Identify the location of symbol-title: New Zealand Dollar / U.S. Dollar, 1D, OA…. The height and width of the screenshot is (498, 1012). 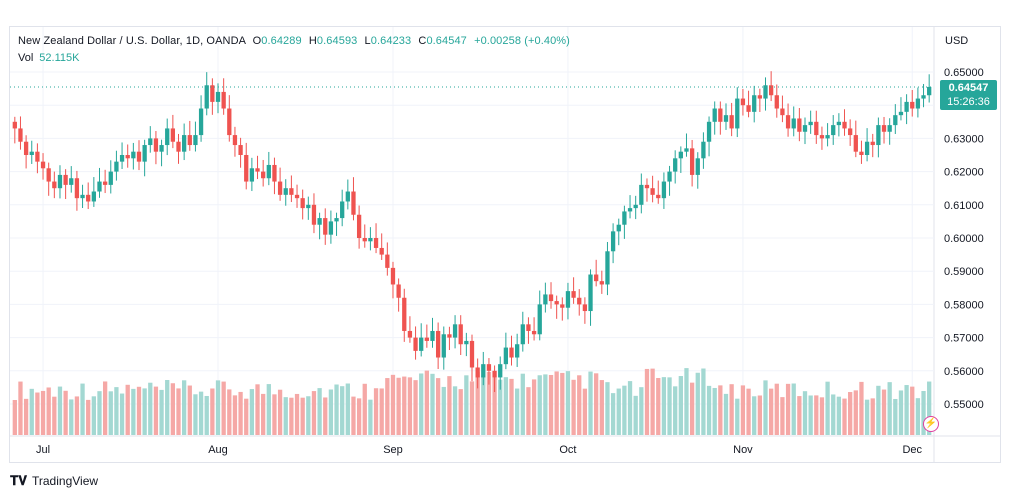
(132, 41).